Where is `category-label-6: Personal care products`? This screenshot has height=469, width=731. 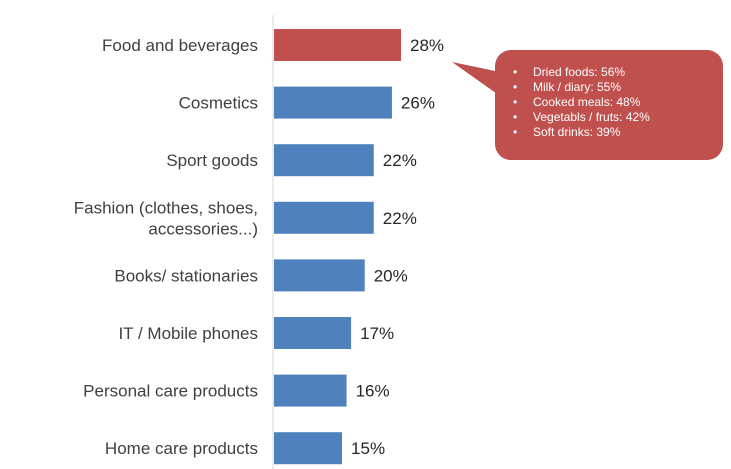
category-label-6: Personal care products is located at coordinates (170, 391).